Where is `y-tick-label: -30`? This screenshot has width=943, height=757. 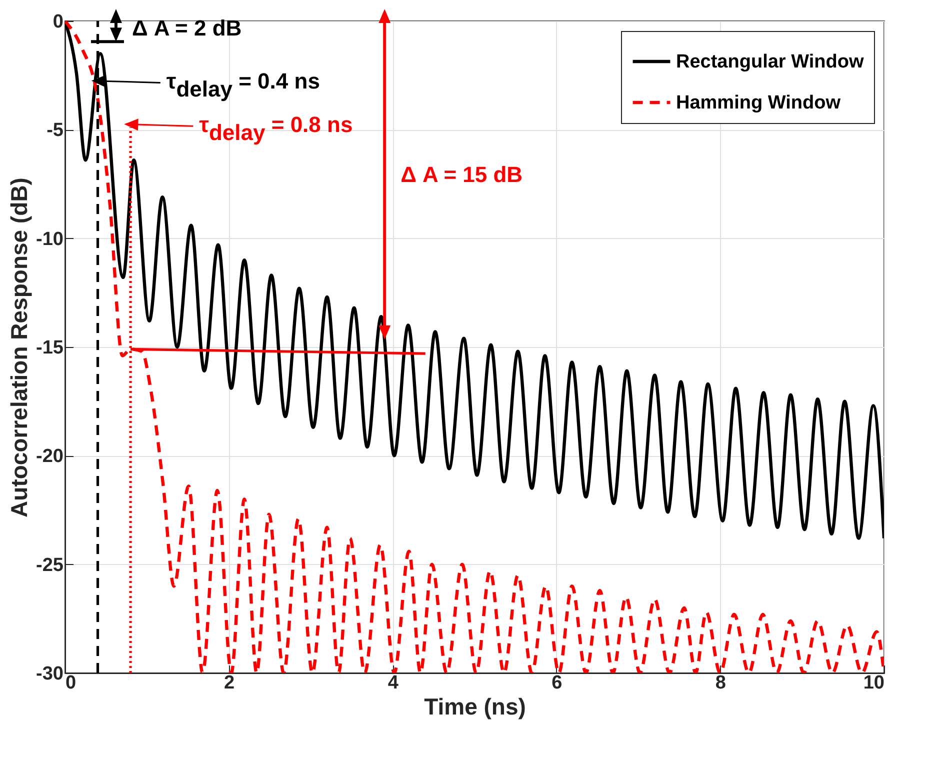 y-tick-label: -30 is located at coordinates (50, 674).